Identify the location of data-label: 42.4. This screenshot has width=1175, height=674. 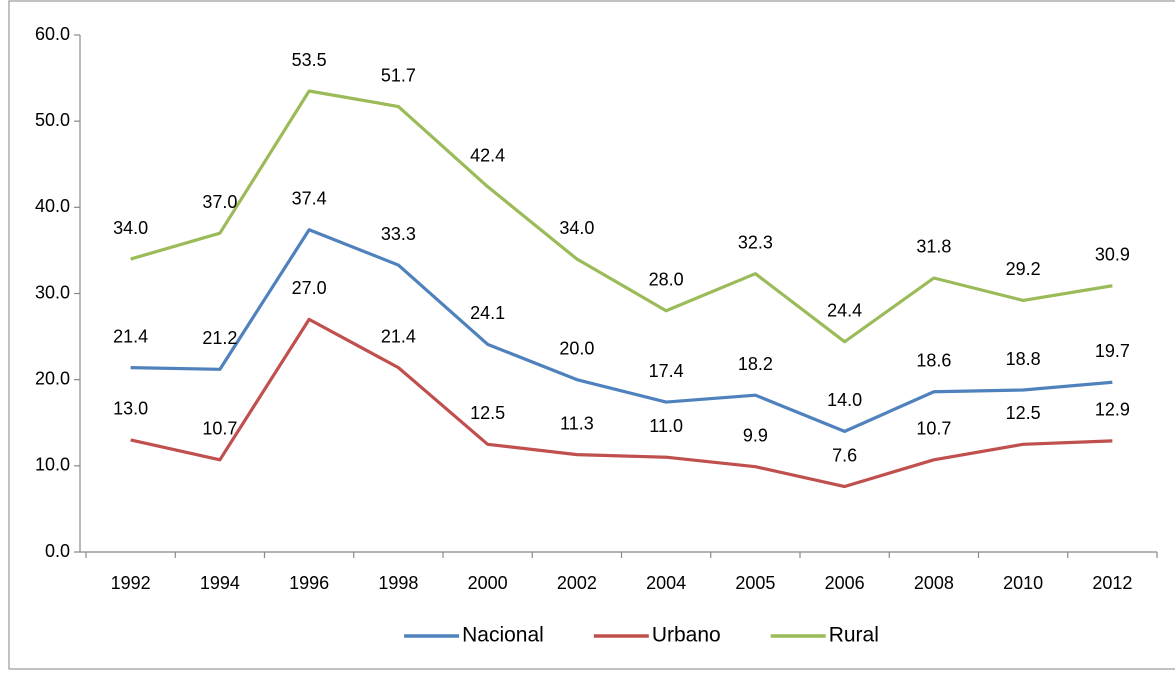
(487, 155).